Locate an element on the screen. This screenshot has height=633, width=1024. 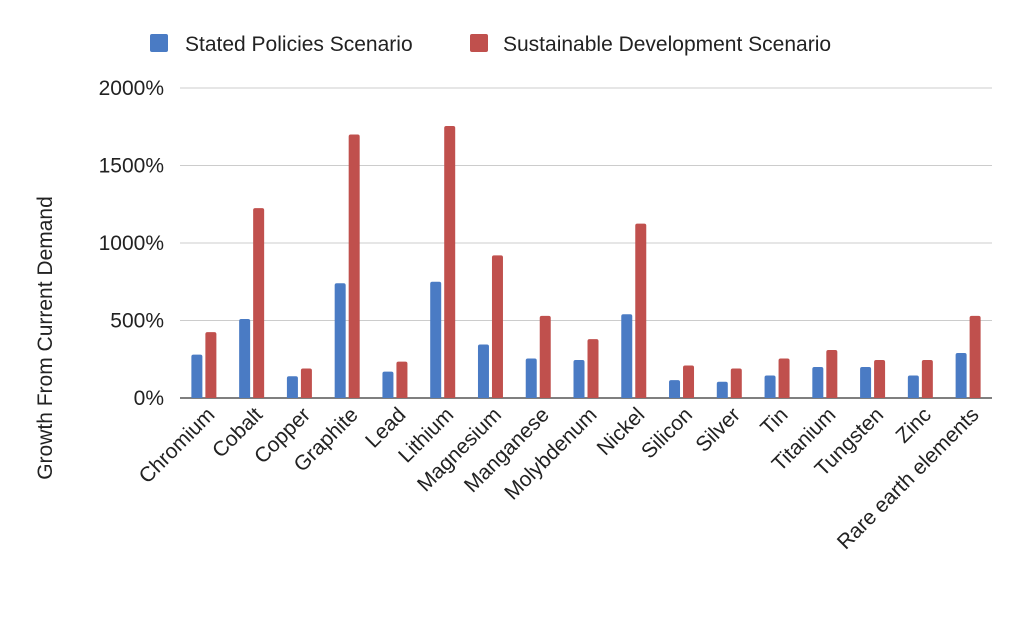
bar-sustainable-development-tin is located at coordinates (784, 378).